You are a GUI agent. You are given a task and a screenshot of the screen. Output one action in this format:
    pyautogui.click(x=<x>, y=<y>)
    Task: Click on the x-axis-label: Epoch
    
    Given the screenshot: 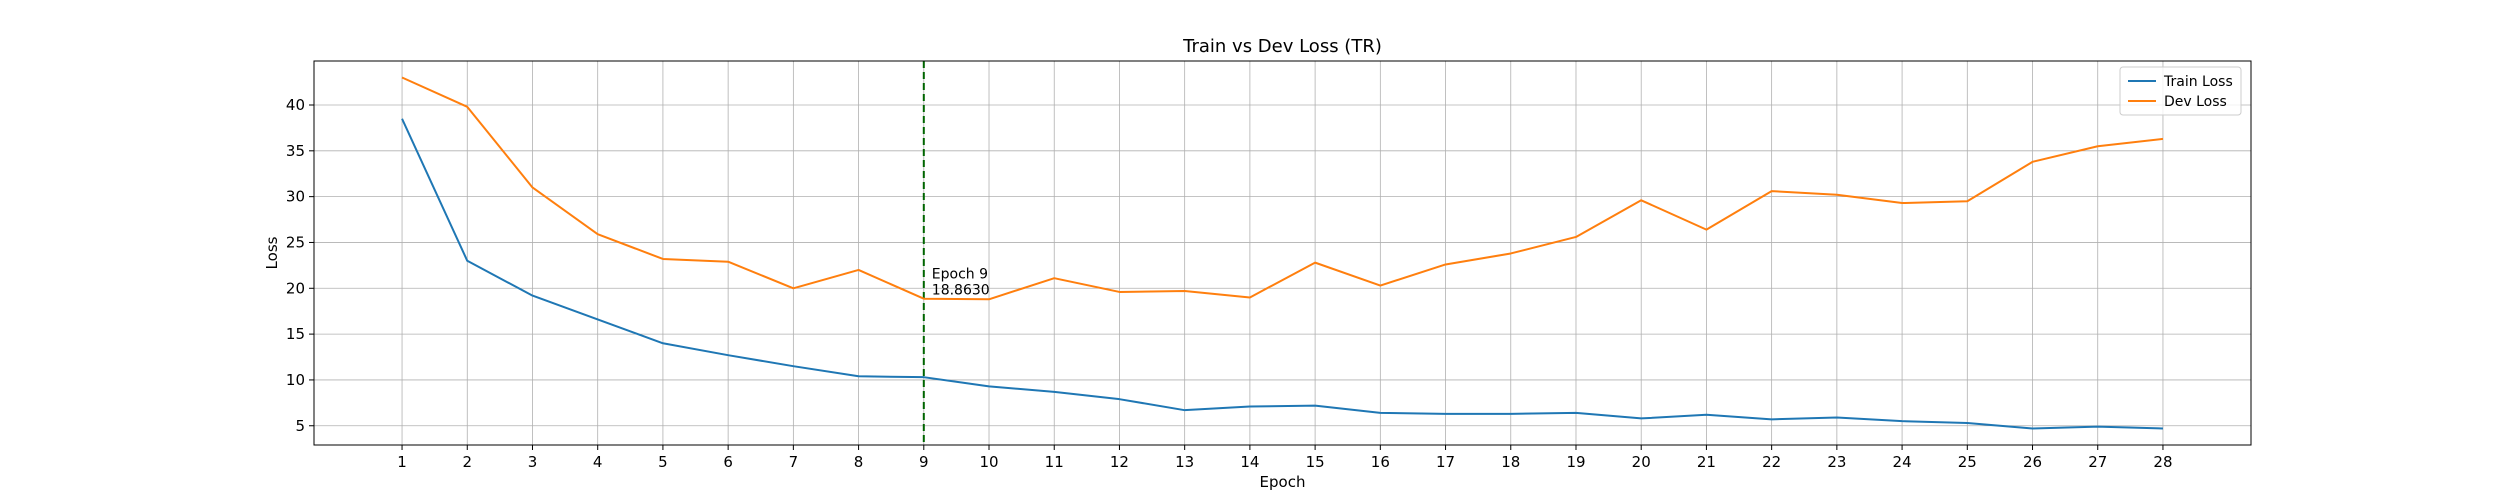 What is the action you would take?
    pyautogui.click(x=1283, y=482)
    